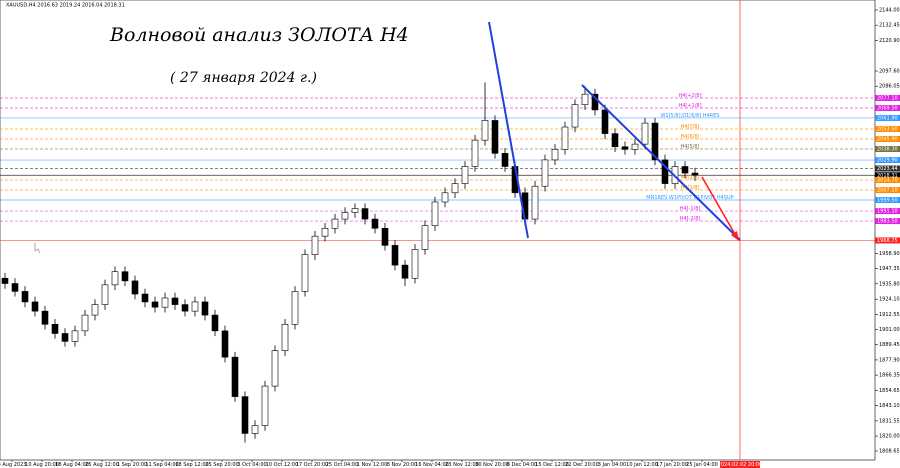 The width and height of the screenshot is (900, 468). What do you see at coordinates (582, 465) in the screenshot?
I see `x-tick-label: 22 Dec 20:00` at bounding box center [582, 465].